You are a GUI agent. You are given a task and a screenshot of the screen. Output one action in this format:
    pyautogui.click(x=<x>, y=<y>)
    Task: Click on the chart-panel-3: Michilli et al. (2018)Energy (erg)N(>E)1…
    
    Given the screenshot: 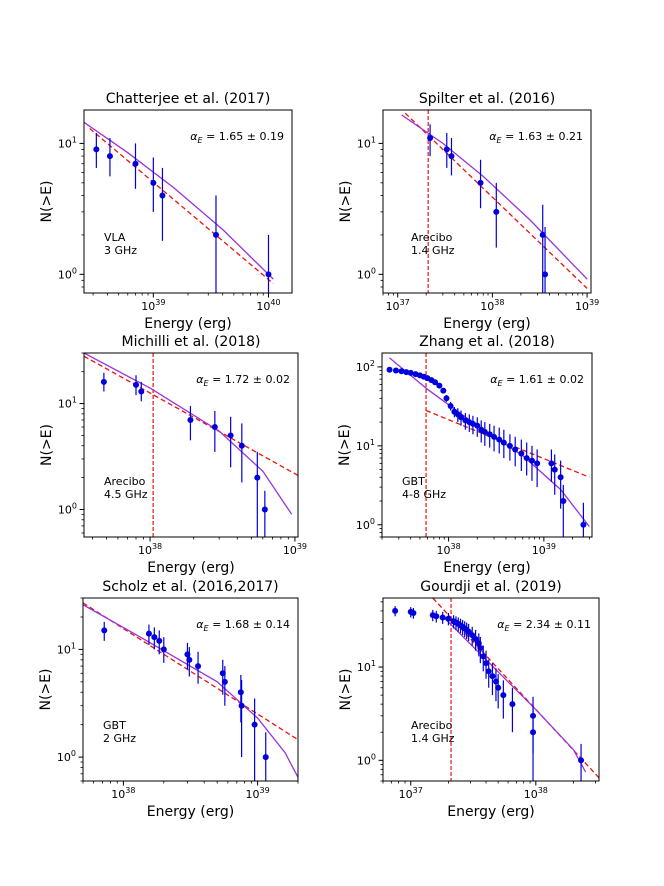 What is the action you would take?
    pyautogui.click(x=173, y=455)
    